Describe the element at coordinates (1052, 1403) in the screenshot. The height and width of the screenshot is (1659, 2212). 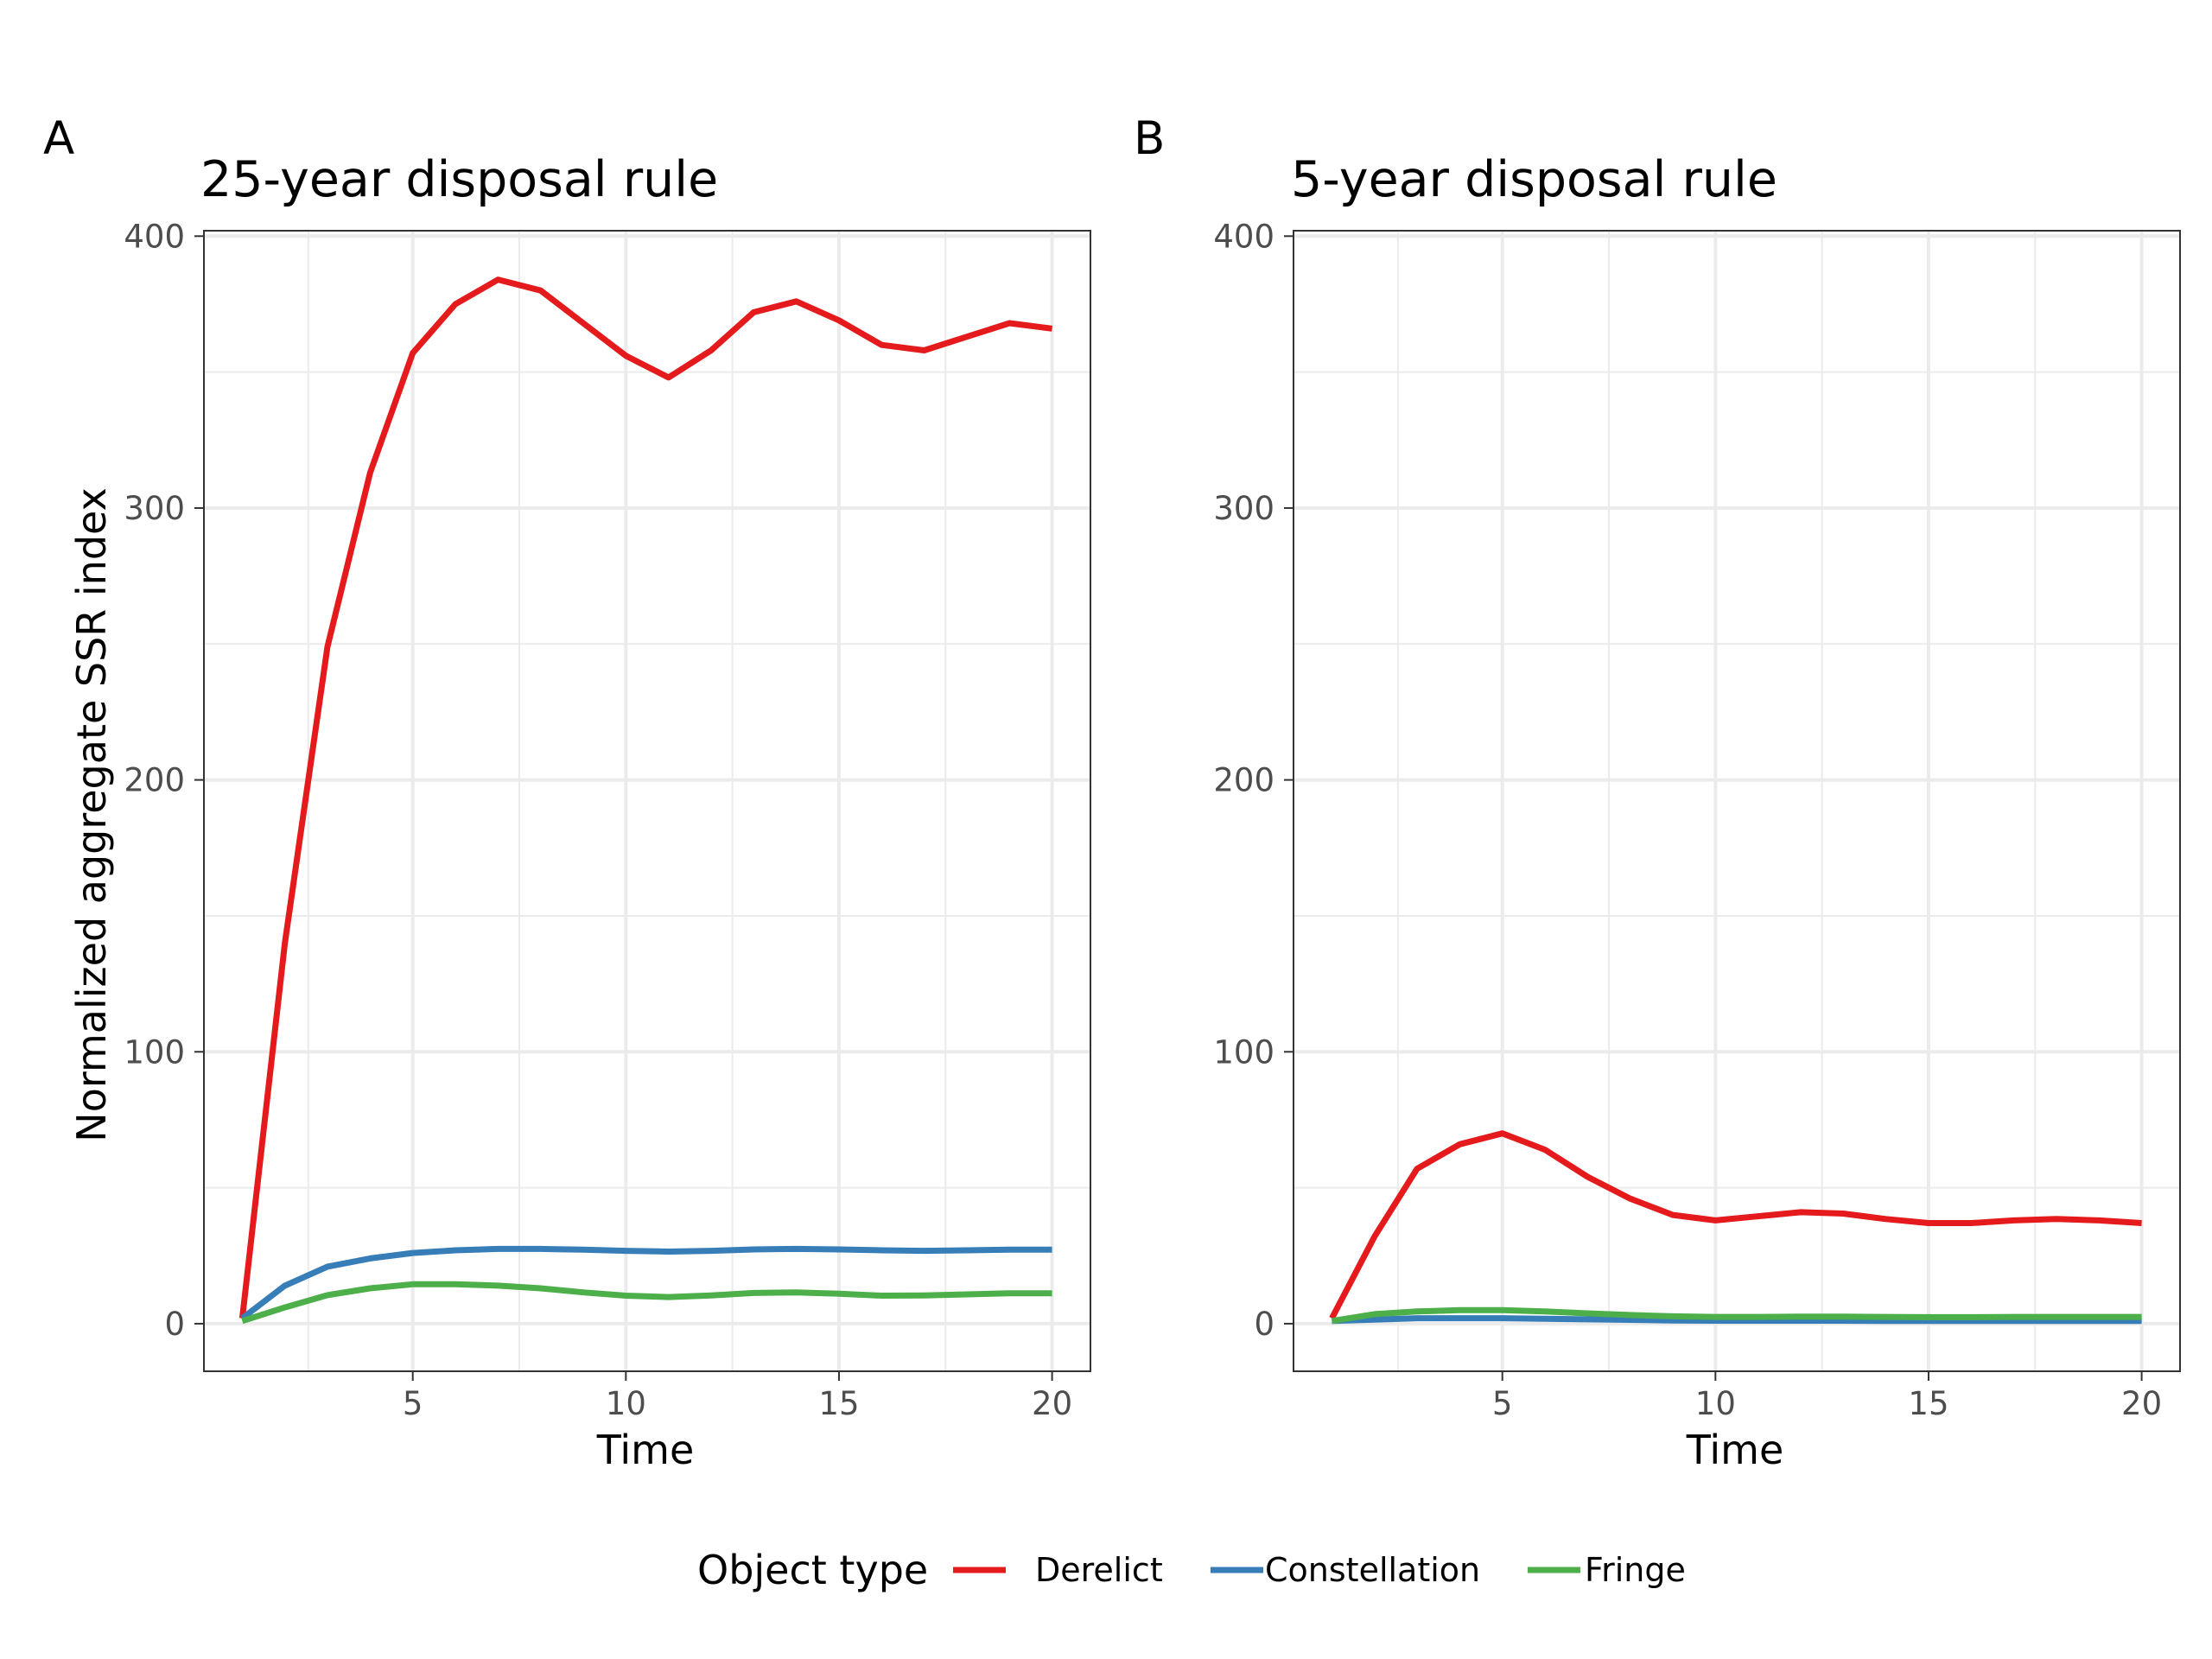
I see `panel-a-x-tick-label: 20` at that location.